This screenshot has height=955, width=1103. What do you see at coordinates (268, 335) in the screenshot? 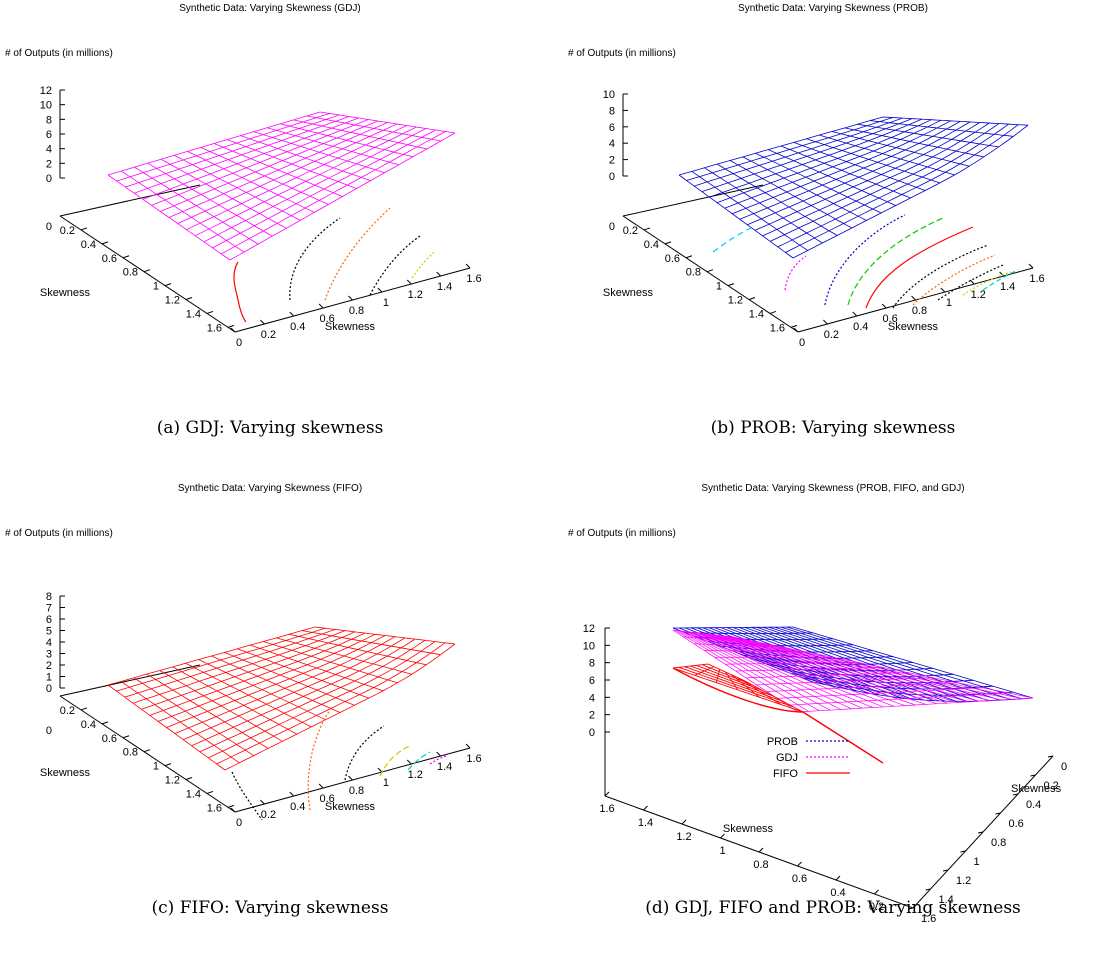
I see `x-tick-label: 0.2` at bounding box center [268, 335].